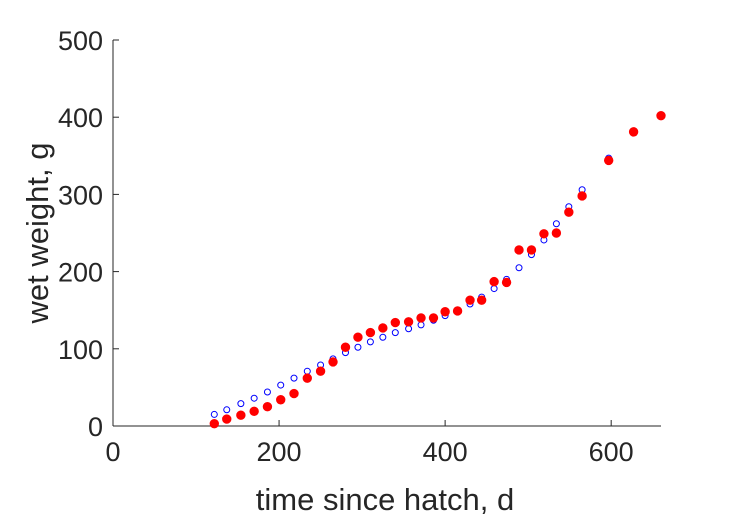 This screenshot has height=521, width=729. I want to click on x-axis-label: time since hatch, d, so click(385, 499).